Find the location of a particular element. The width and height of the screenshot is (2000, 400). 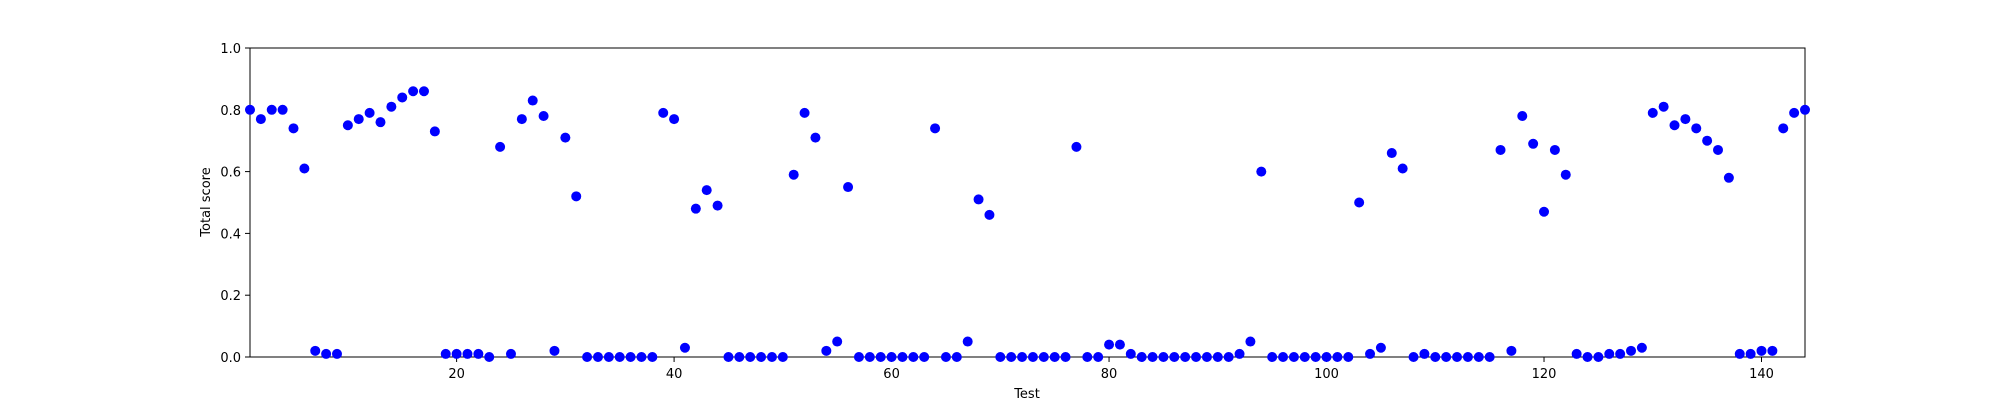

x-tick-label: 20 is located at coordinates (456, 374).